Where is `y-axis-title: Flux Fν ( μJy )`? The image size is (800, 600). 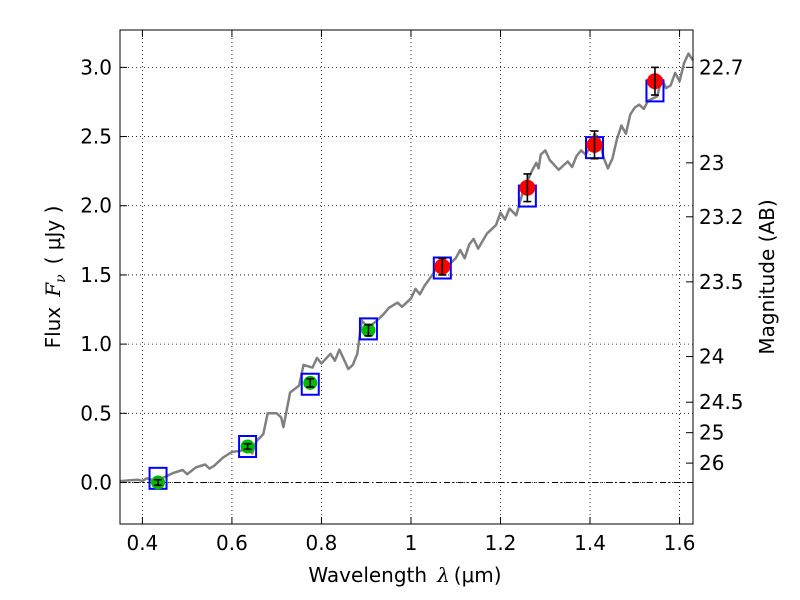
y-axis-title: Flux Fν ( μJy ) is located at coordinates (55, 277).